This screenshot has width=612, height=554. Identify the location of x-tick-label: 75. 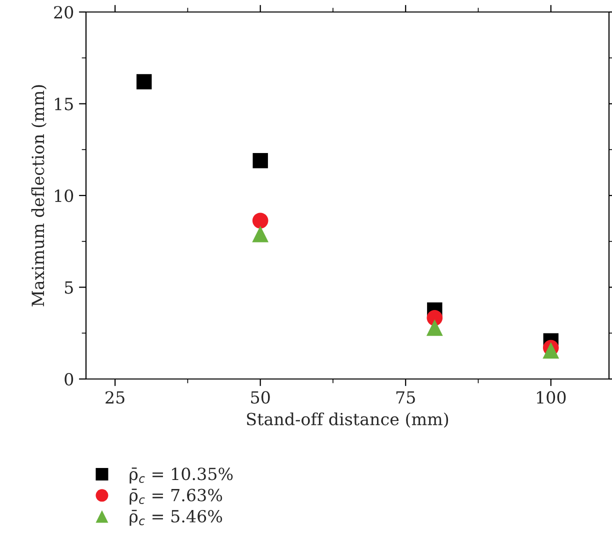
(405, 397).